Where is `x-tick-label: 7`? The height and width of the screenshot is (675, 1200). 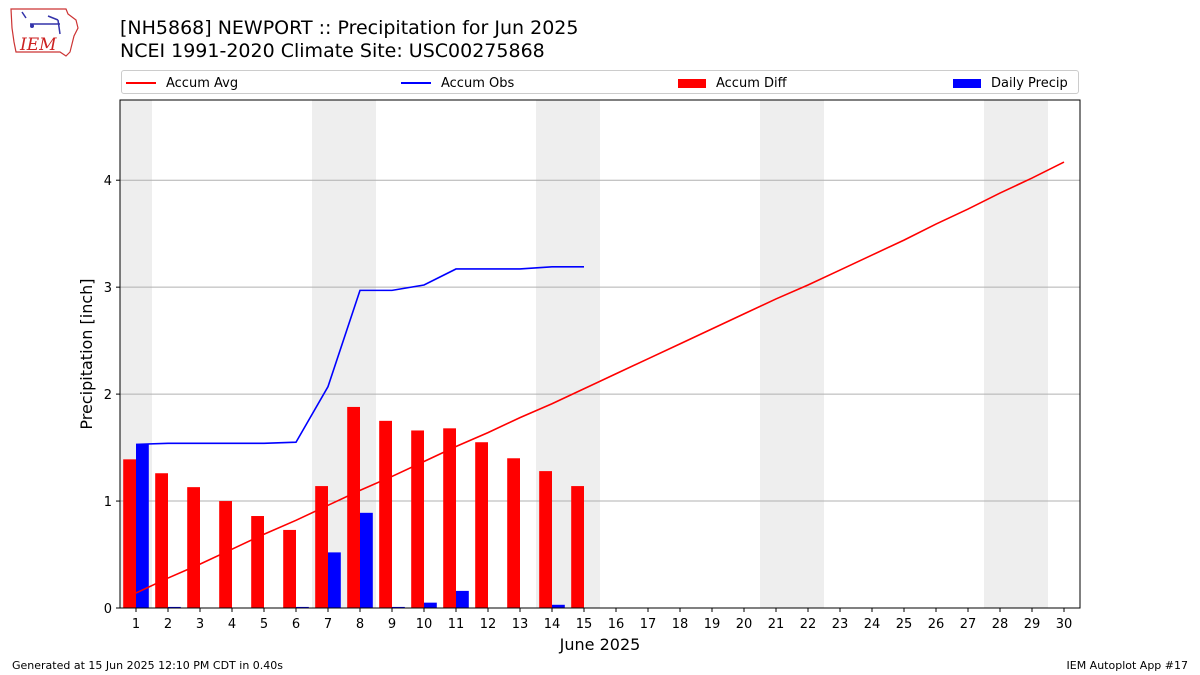
x-tick-label: 7 is located at coordinates (328, 624).